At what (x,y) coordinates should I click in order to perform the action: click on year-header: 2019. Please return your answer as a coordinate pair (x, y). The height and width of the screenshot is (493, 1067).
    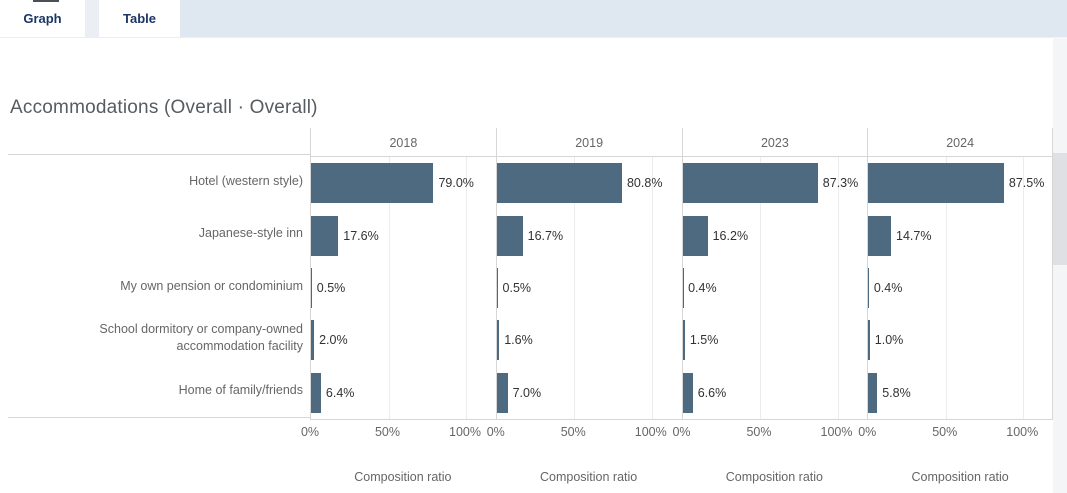
    Looking at the image, I should click on (588, 142).